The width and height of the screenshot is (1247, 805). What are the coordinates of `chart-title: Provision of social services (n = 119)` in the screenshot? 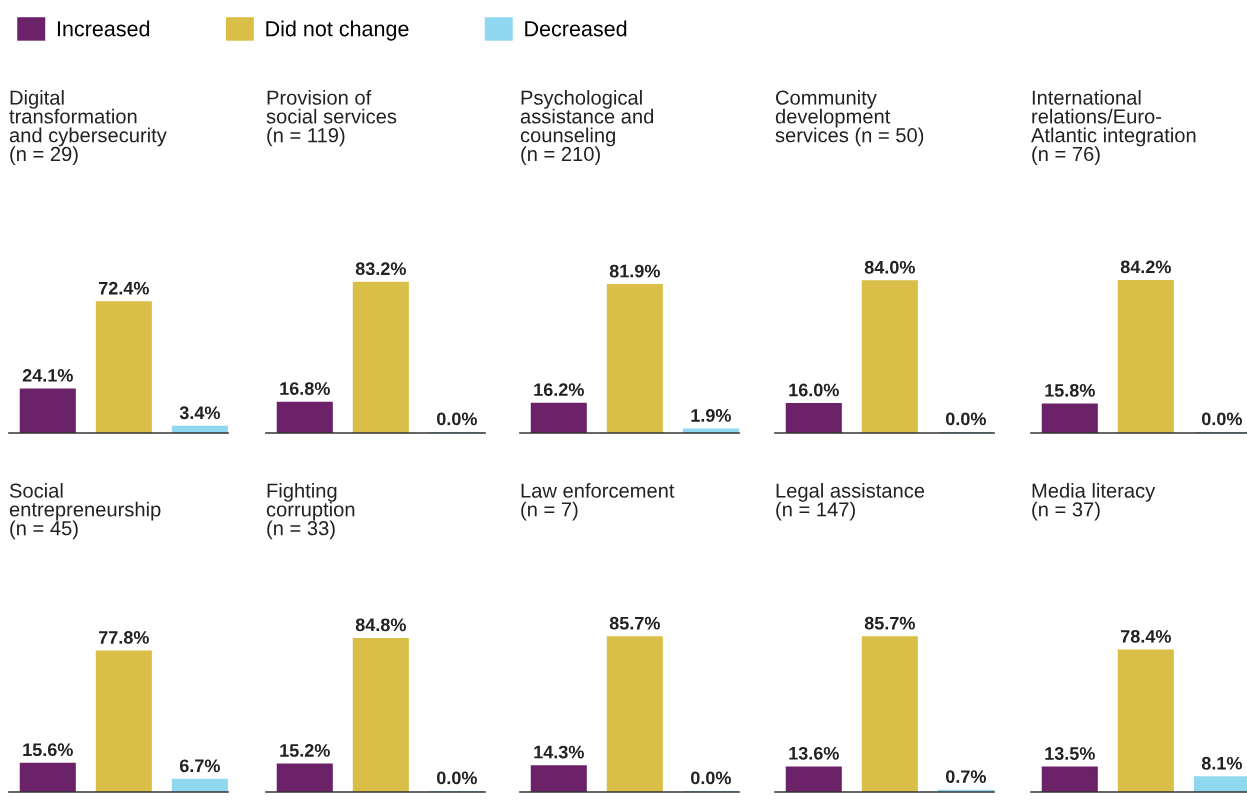 It's located at (331, 118).